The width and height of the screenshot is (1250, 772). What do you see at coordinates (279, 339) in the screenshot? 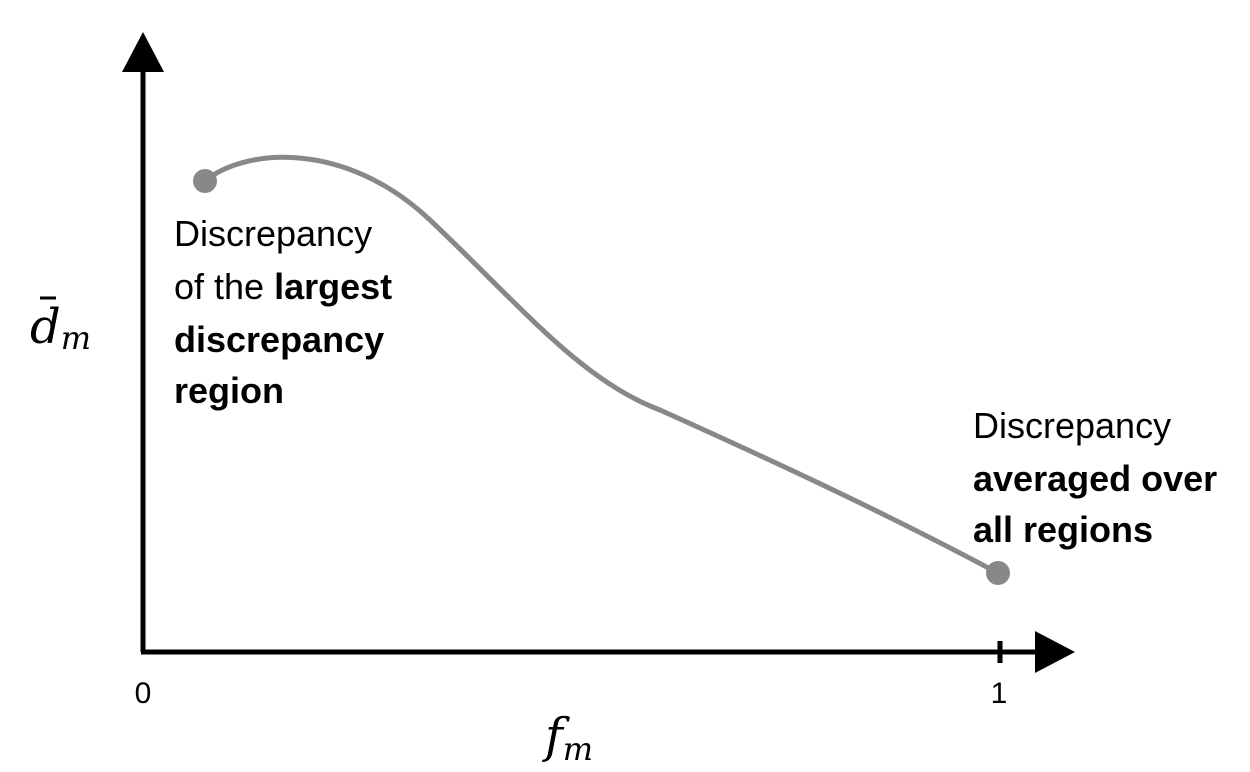
I see `left-annotation-line3: discrepancy` at bounding box center [279, 339].